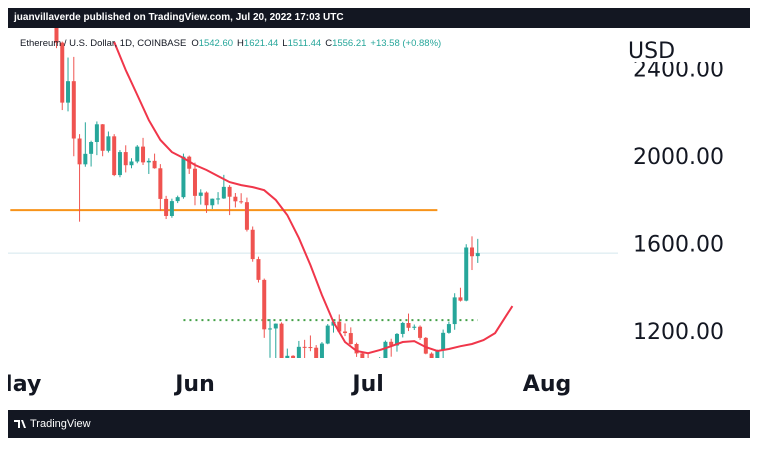  Describe the element at coordinates (685, 45) in the screenshot. I see `currency-box` at that location.